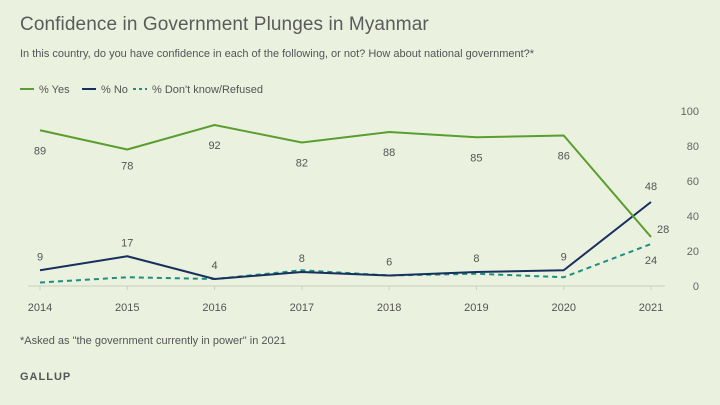  Describe the element at coordinates (215, 266) in the screenshot. I see `no-data-label: 4` at that location.